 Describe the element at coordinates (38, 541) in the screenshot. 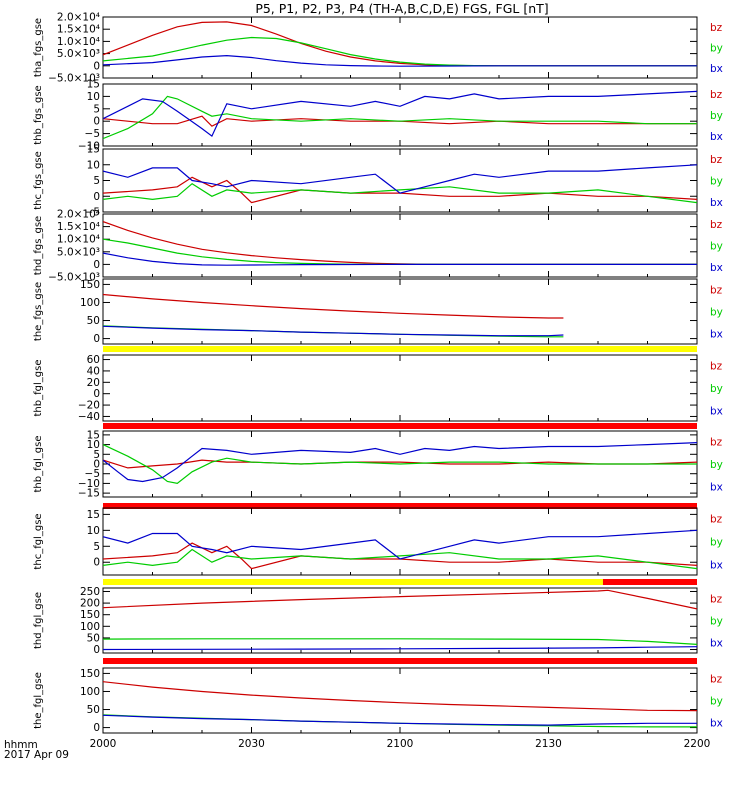

I see `panel-ylabel: thc_fgl_gse` at that location.